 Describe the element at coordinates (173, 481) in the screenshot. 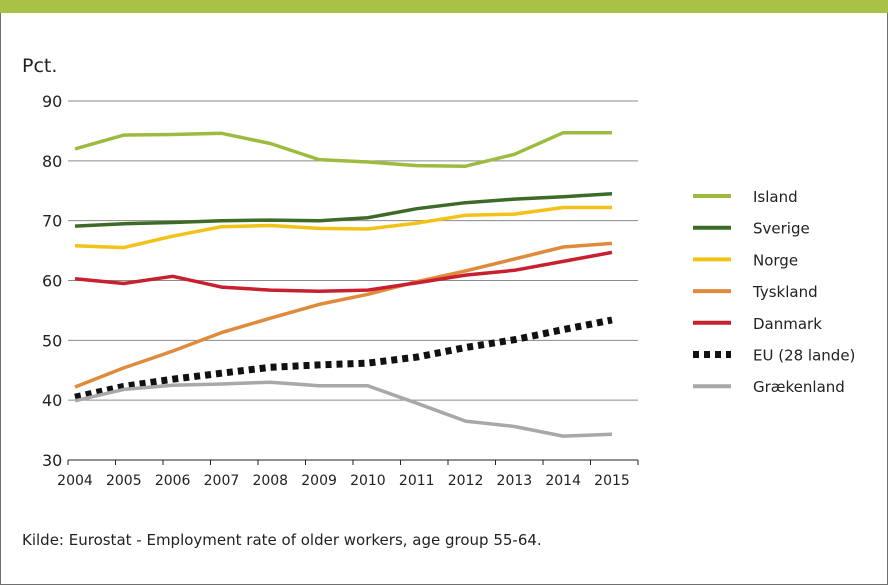

I see `x-tick-label: 2006` at that location.